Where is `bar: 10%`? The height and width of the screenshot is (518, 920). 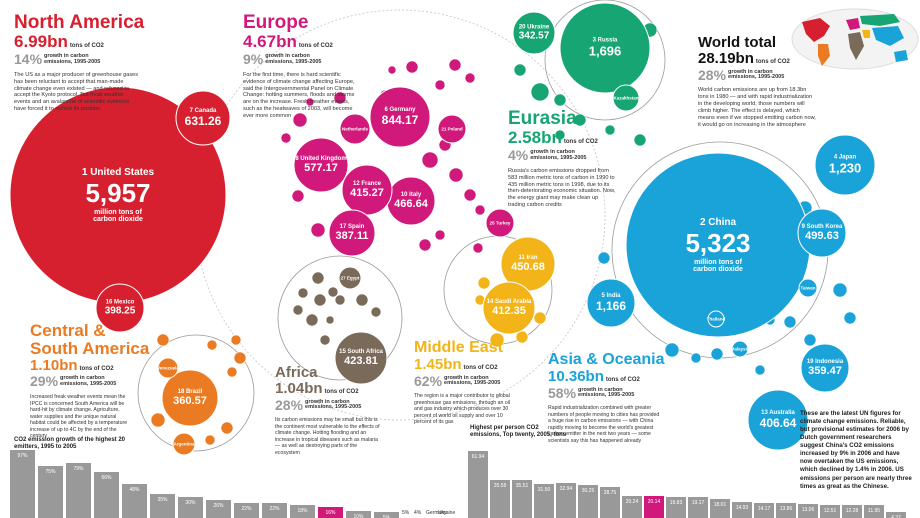
bar: 10% is located at coordinates (358, 514).